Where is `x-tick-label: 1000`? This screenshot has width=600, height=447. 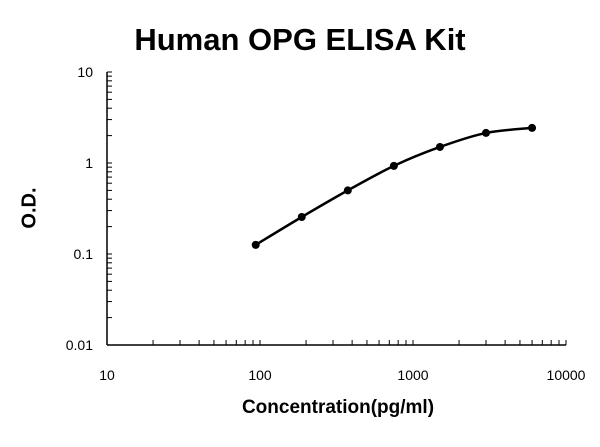 x-tick-label: 1000 is located at coordinates (412, 375).